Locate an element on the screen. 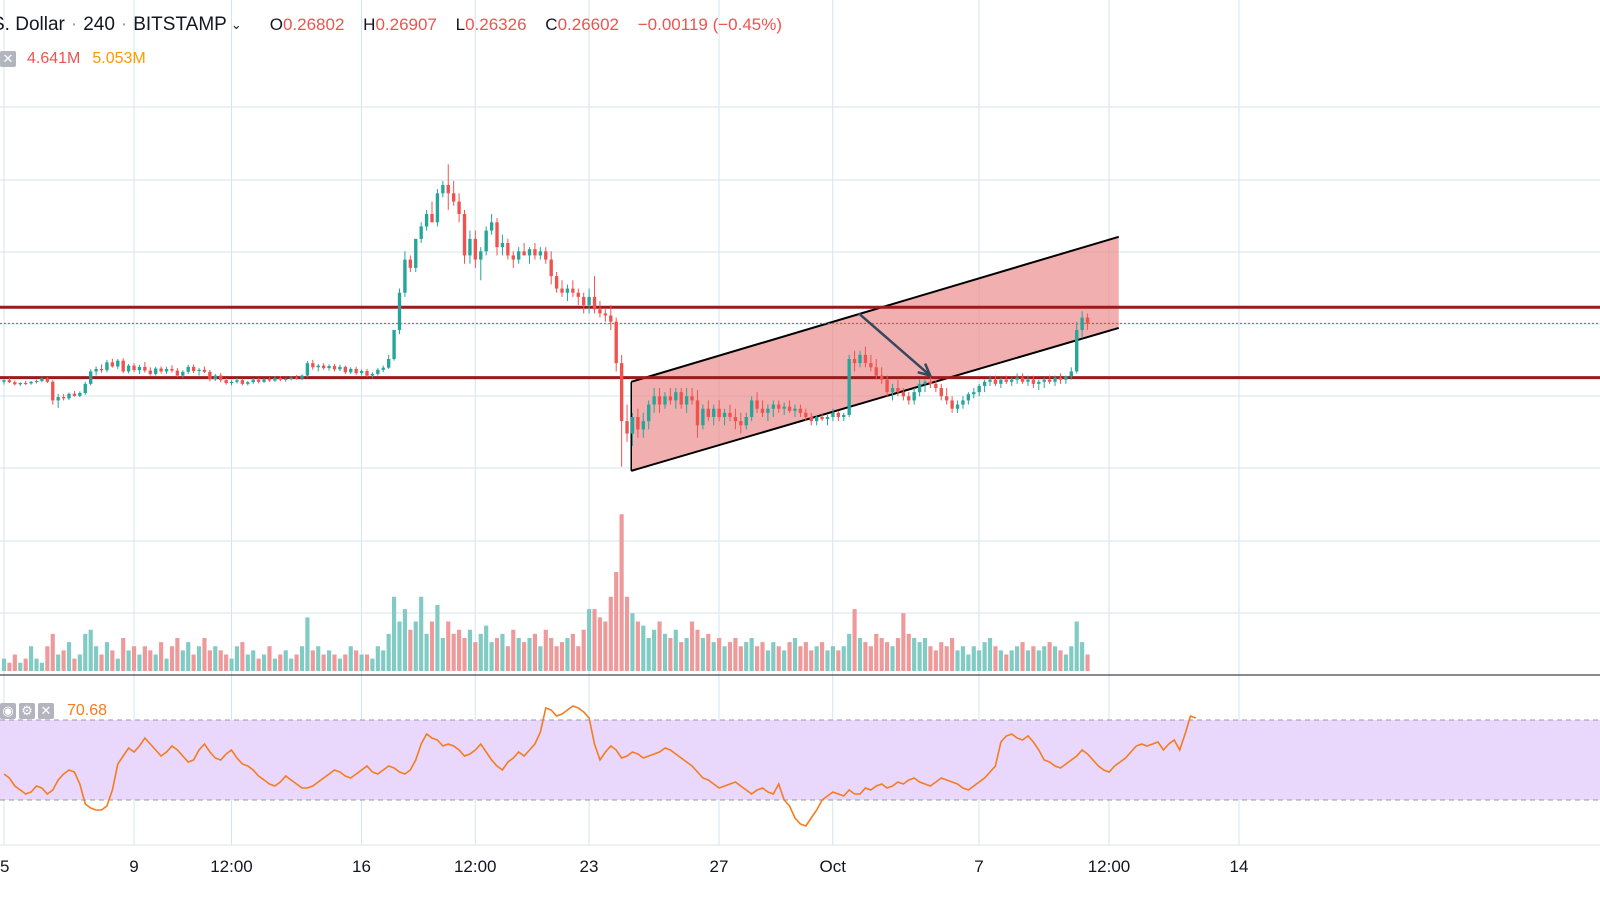  horizontal-levels is located at coordinates (800, 342).